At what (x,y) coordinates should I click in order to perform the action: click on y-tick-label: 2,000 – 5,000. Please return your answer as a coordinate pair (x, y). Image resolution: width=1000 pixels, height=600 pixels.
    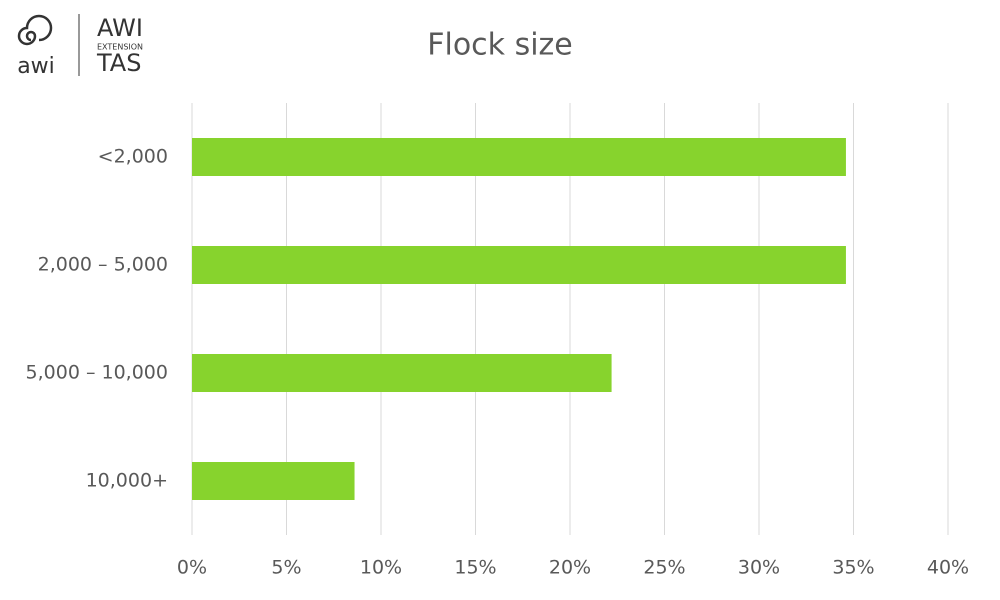
    Looking at the image, I should click on (103, 265).